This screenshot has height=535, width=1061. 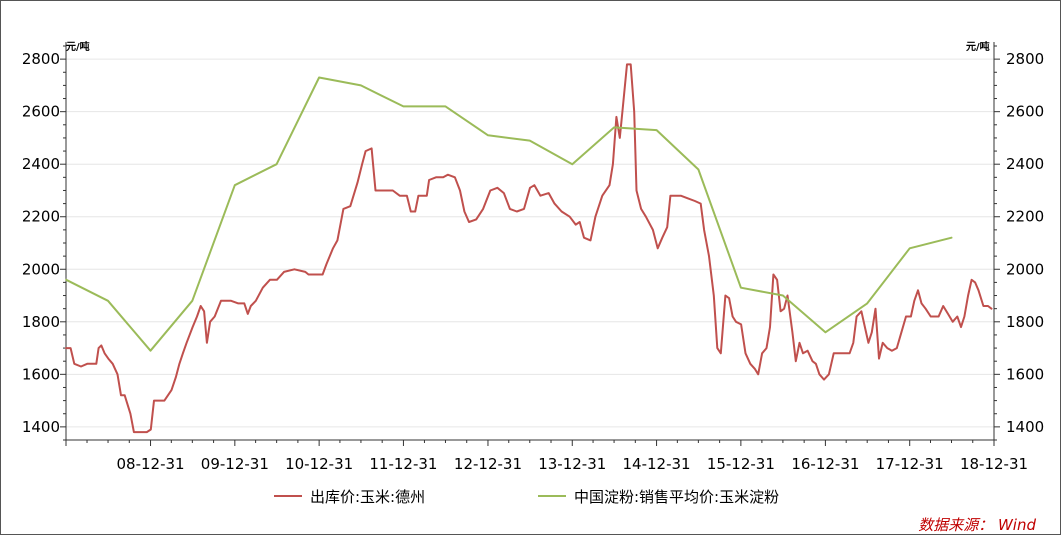 What do you see at coordinates (657, 464) in the screenshot?
I see `x-tick-label: 14-12-31` at bounding box center [657, 464].